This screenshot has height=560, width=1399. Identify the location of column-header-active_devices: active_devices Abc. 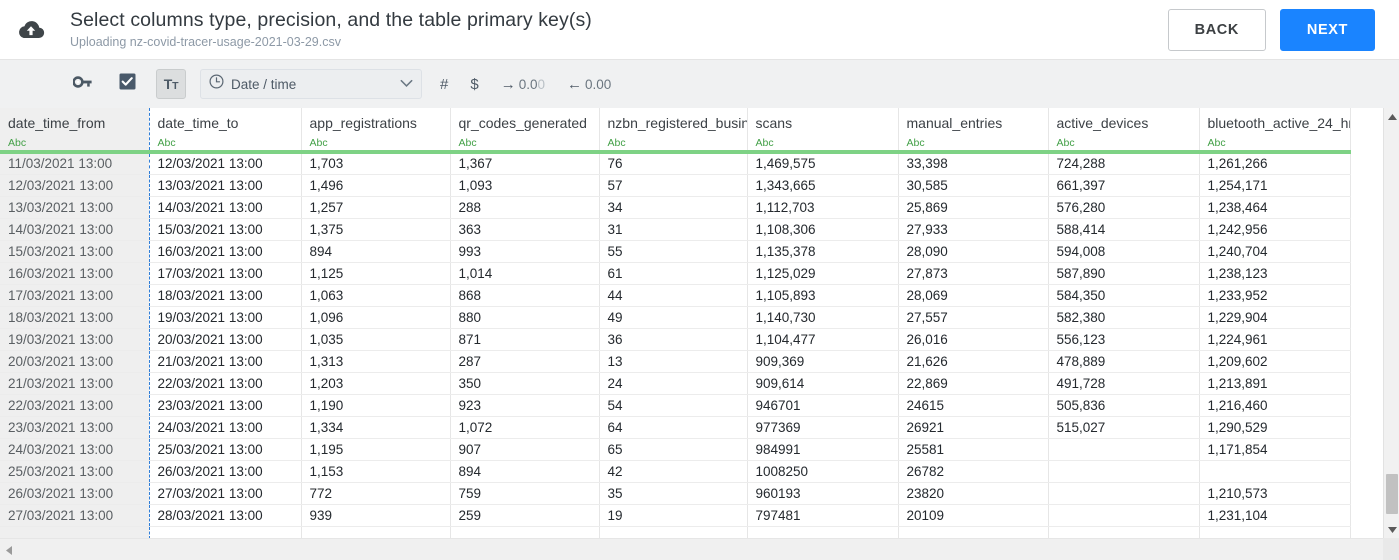
(1124, 131).